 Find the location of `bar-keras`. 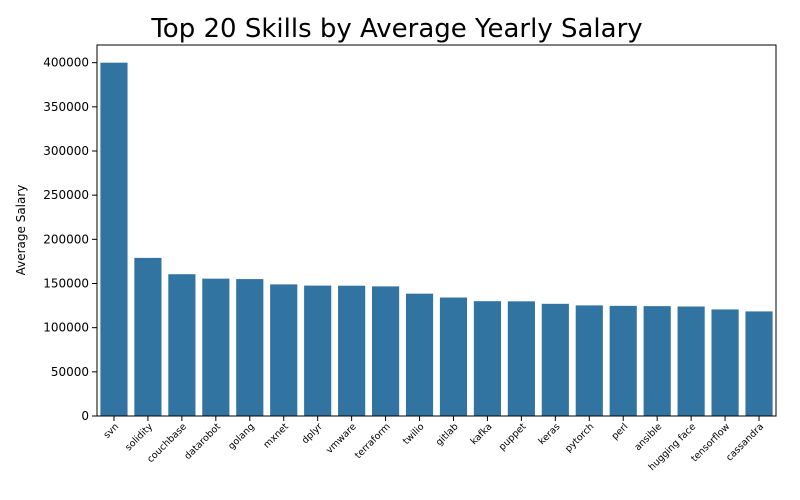

bar-keras is located at coordinates (555, 359).